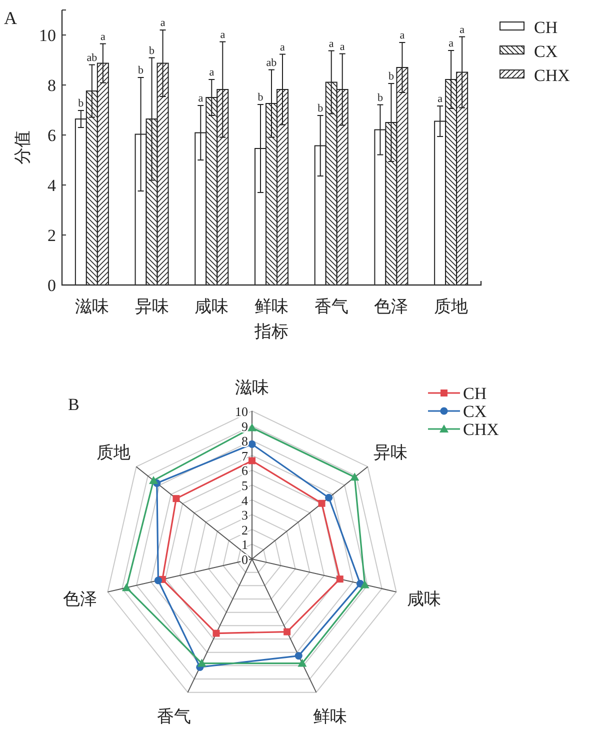 This screenshot has height=731, width=590. I want to click on x-tick-label: 香气, so click(331, 306).